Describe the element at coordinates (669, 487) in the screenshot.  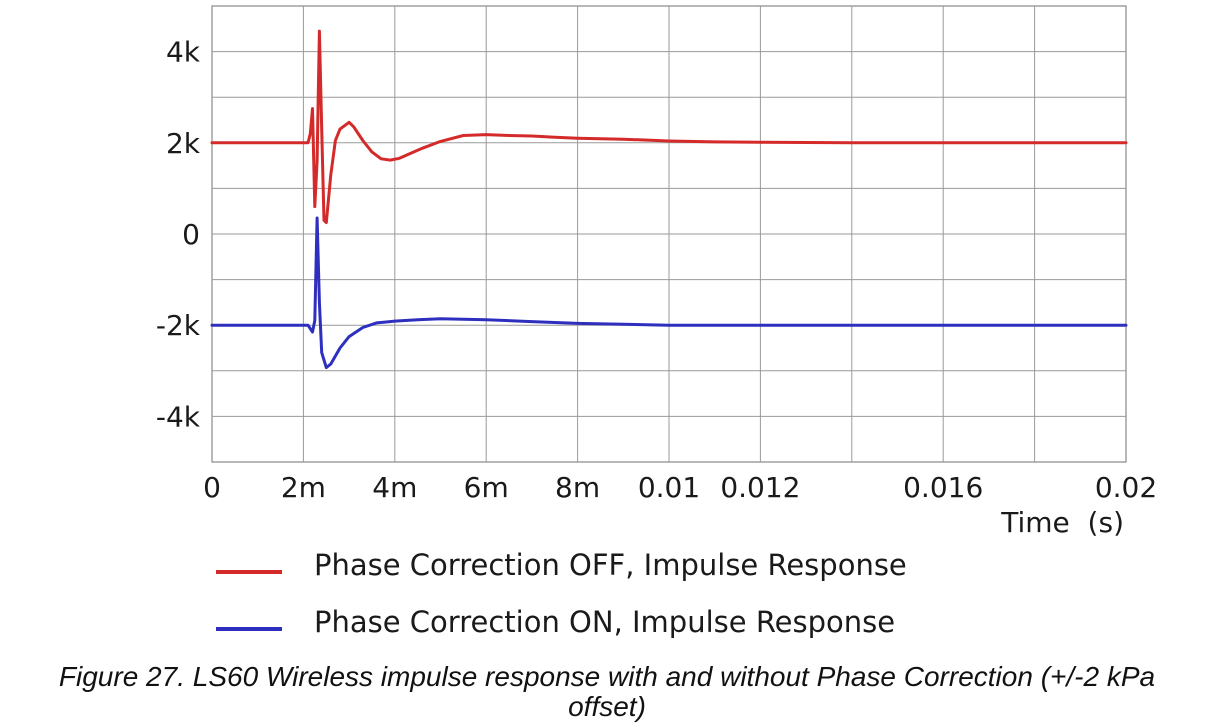
I see `x-tick-label: 0.01` at that location.